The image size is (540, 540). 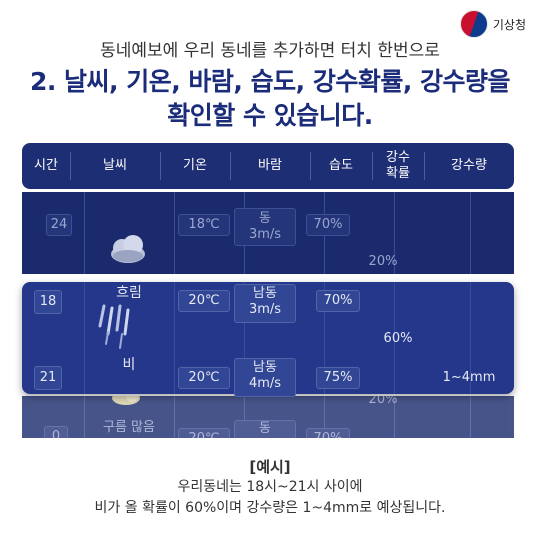 What do you see at coordinates (129, 365) in the screenshot?
I see `weather-label-rain: 비` at bounding box center [129, 365].